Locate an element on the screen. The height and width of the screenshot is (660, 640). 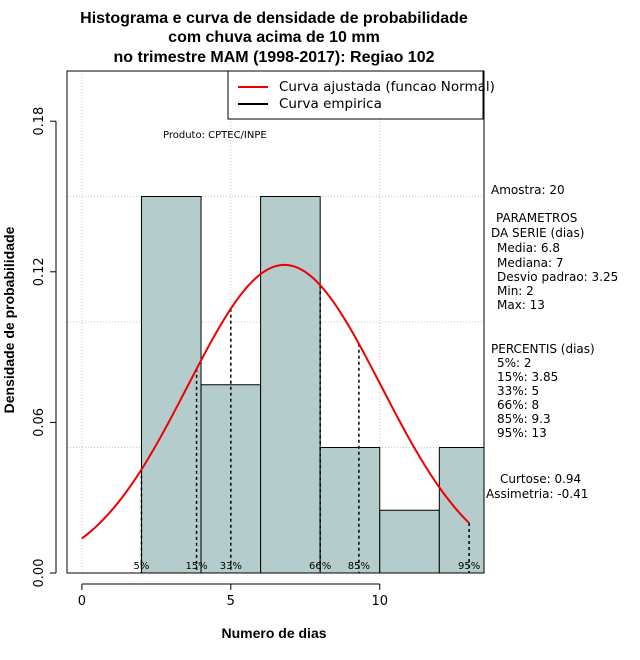
percentile-label-2: 33% is located at coordinates (231, 566).